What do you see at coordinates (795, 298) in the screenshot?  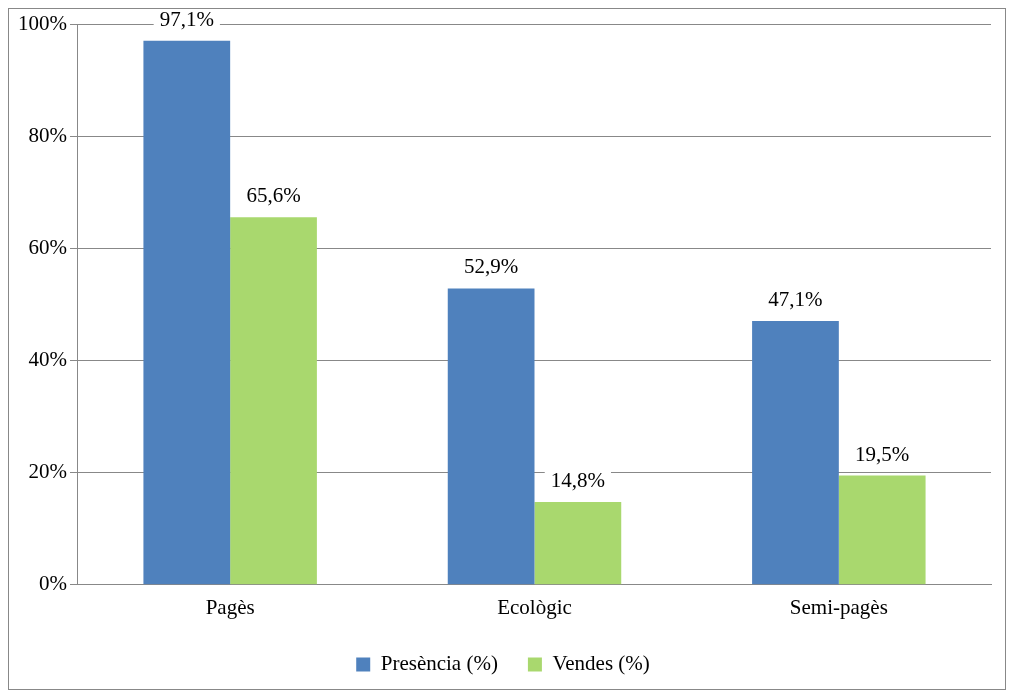 I see `data-label: 47,1%` at bounding box center [795, 298].